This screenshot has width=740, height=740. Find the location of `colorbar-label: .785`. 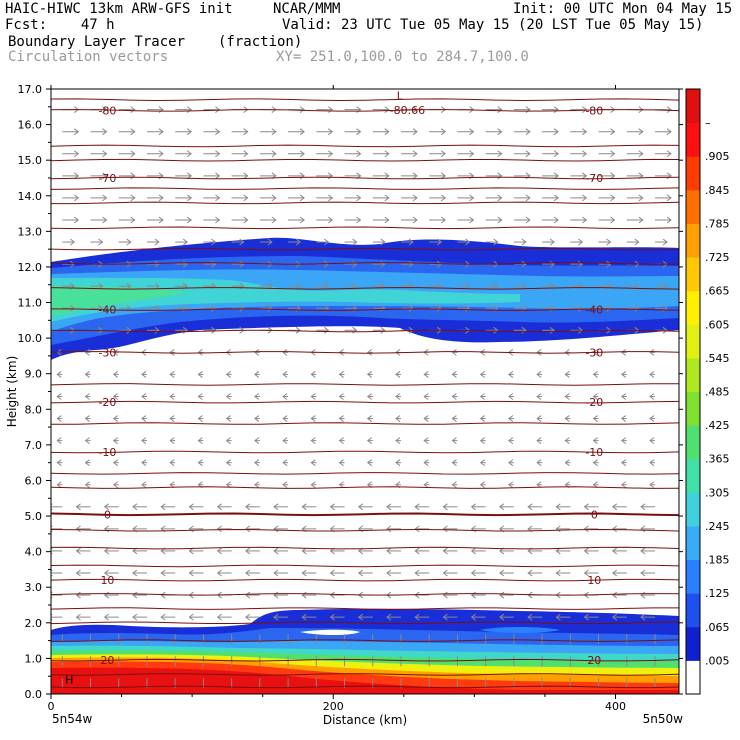

colorbar-label: .785 is located at coordinates (717, 223).